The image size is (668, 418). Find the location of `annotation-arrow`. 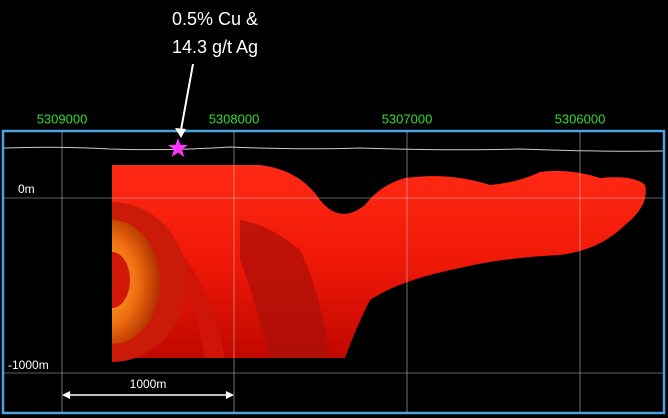

annotation-arrow is located at coordinates (187, 97).